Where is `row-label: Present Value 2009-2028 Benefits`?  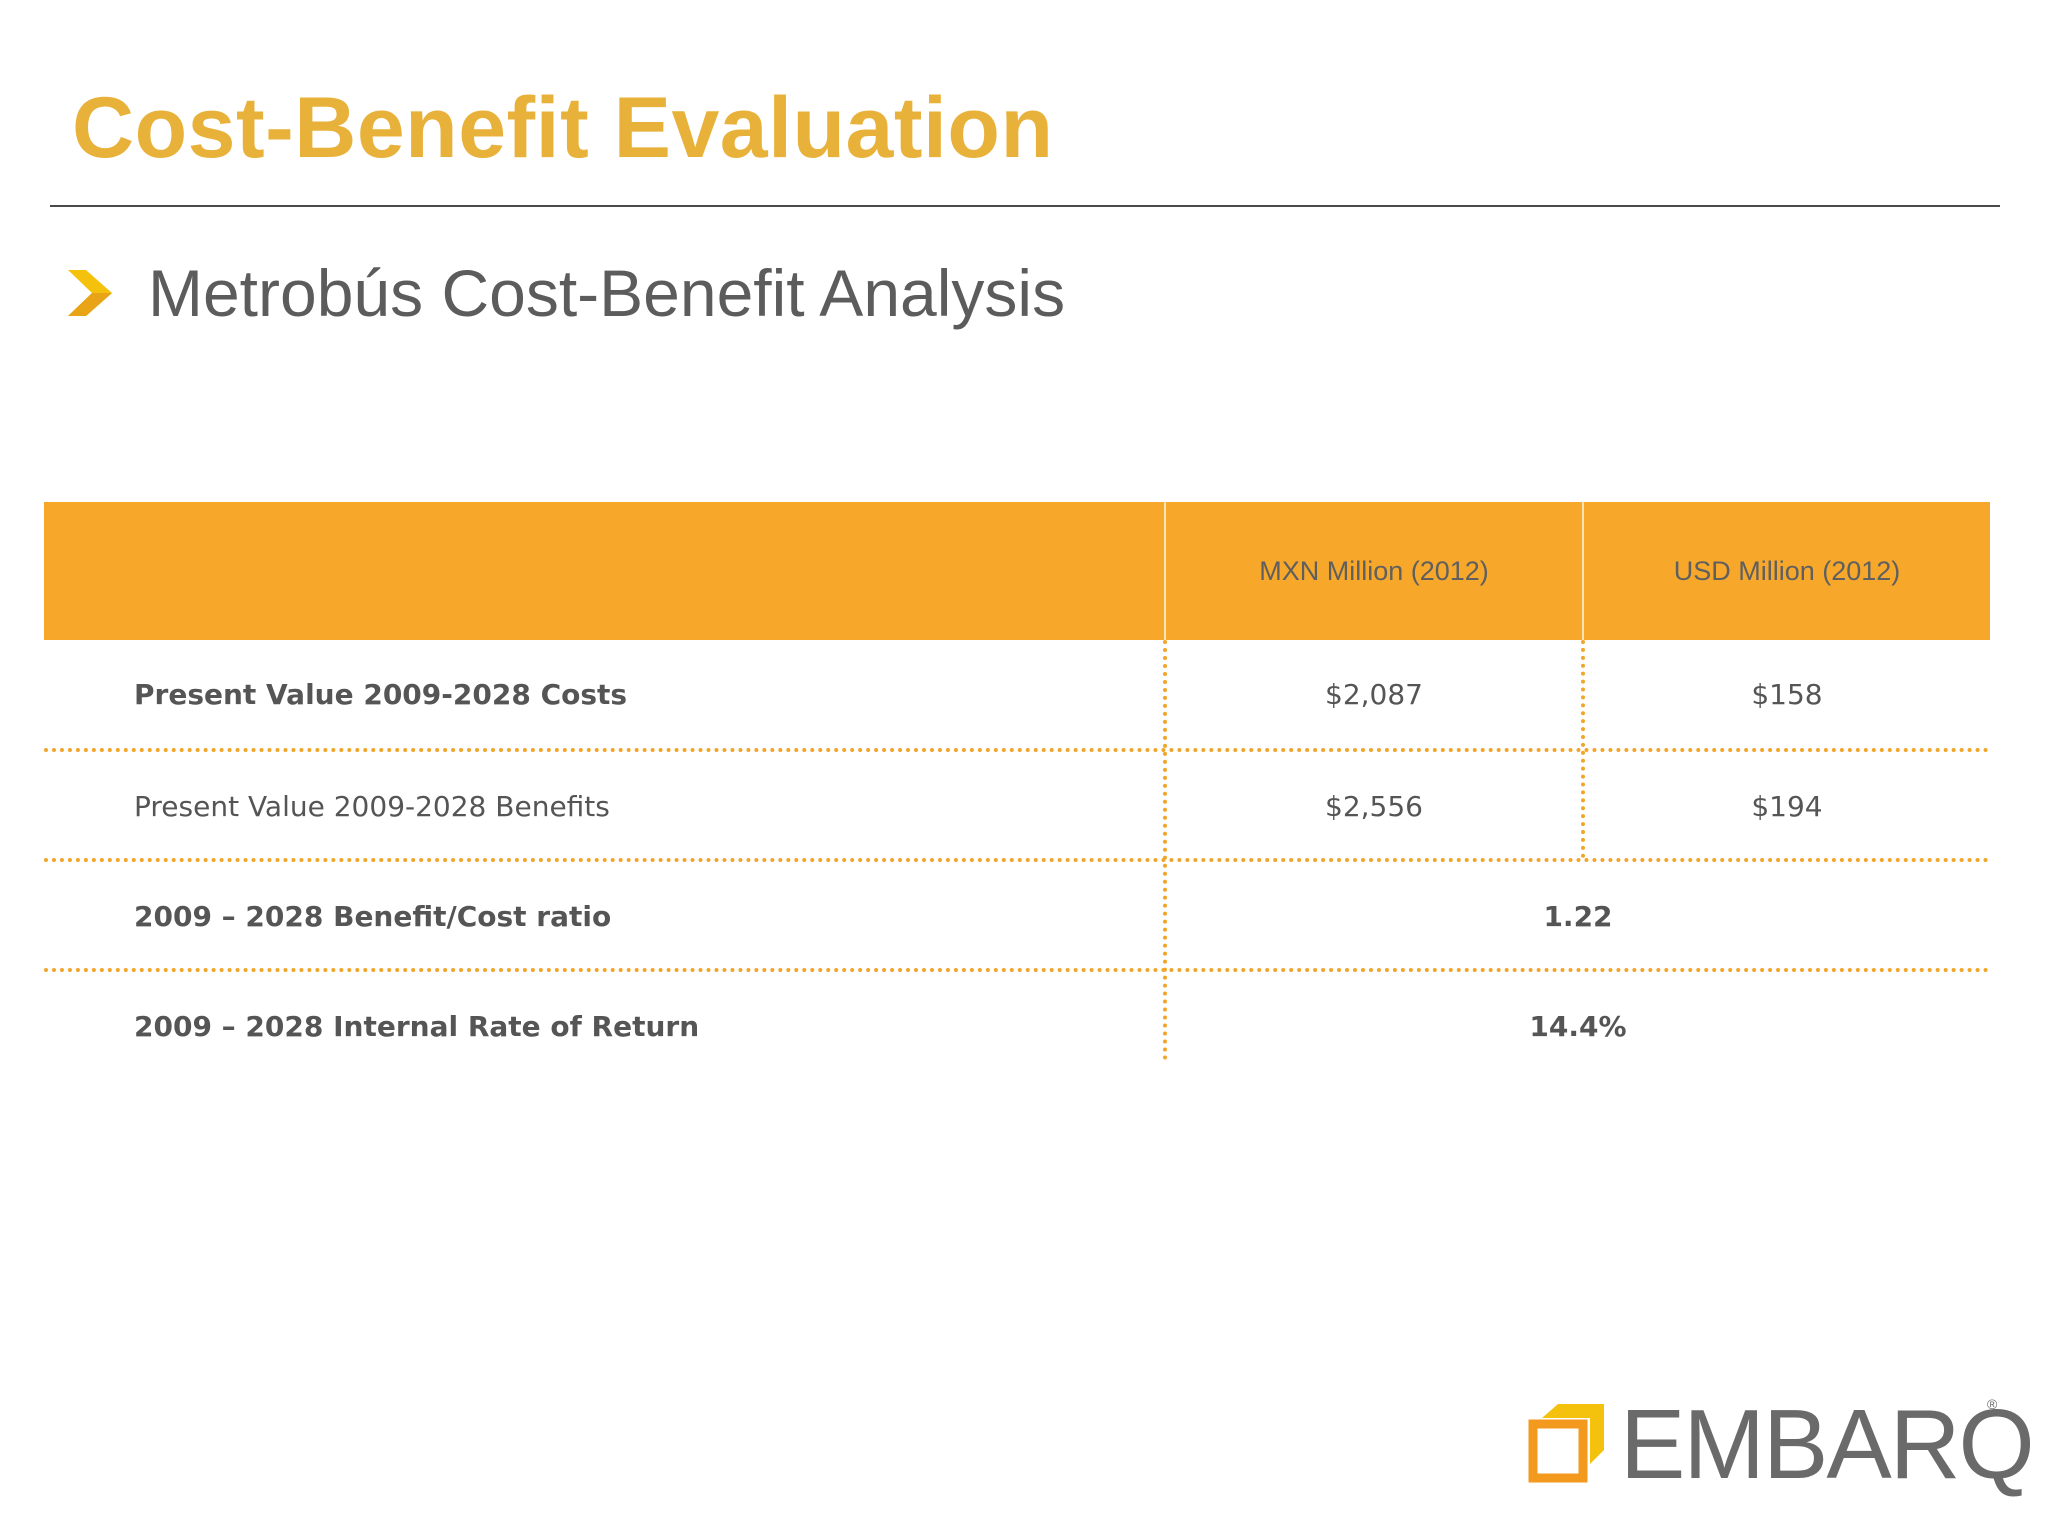 row-label: Present Value 2009-2028 Benefits is located at coordinates (372, 806).